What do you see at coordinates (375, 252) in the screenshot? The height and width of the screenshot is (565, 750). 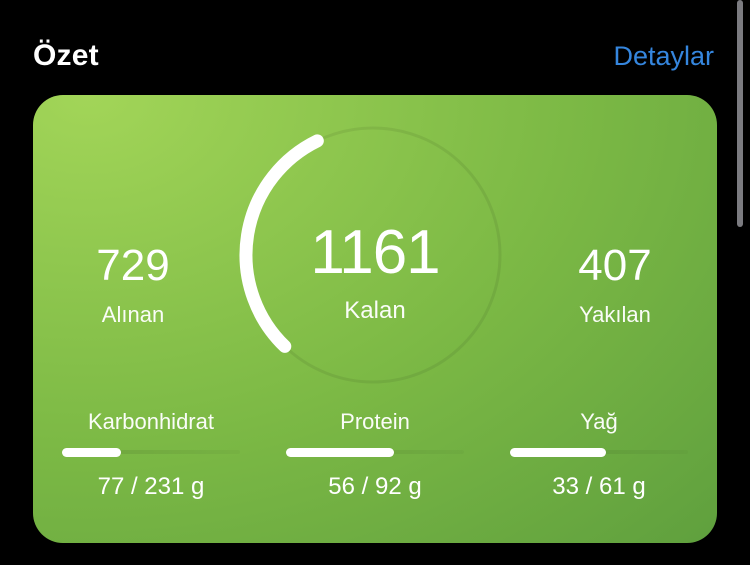 I see `remaining-value: 1161` at bounding box center [375, 252].